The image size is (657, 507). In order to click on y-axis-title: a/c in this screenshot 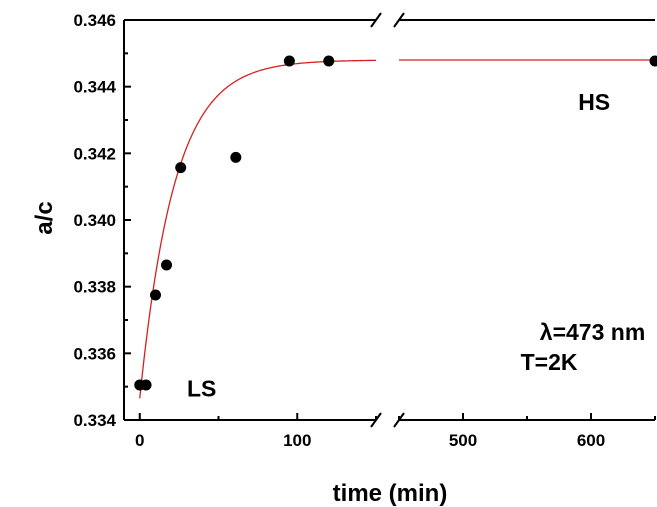, I will do `click(44, 217)`.